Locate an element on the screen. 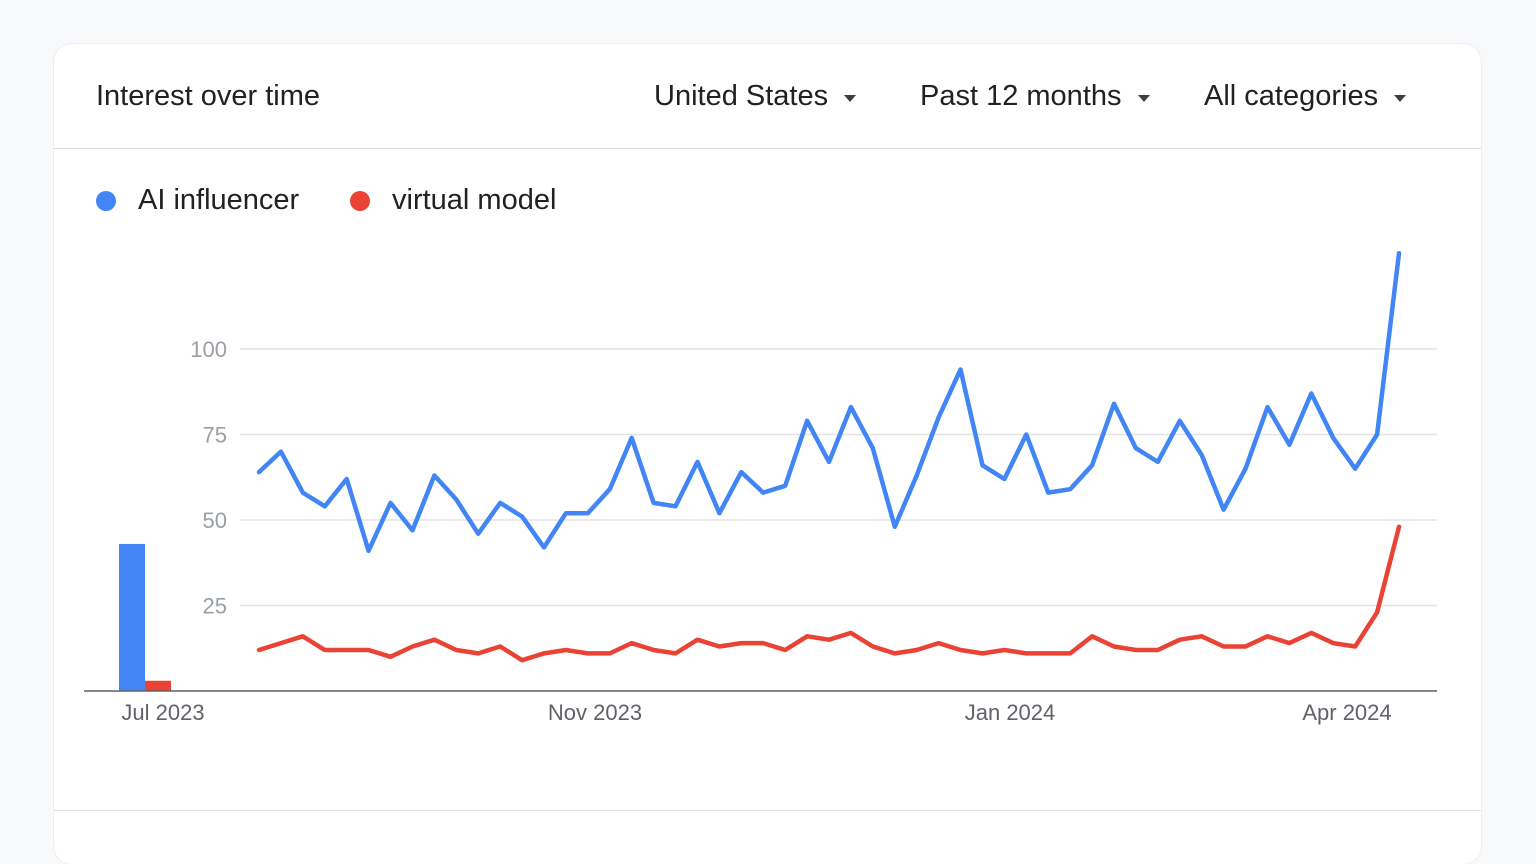  period-dropdown: Past 12 months is located at coordinates (1035, 96).